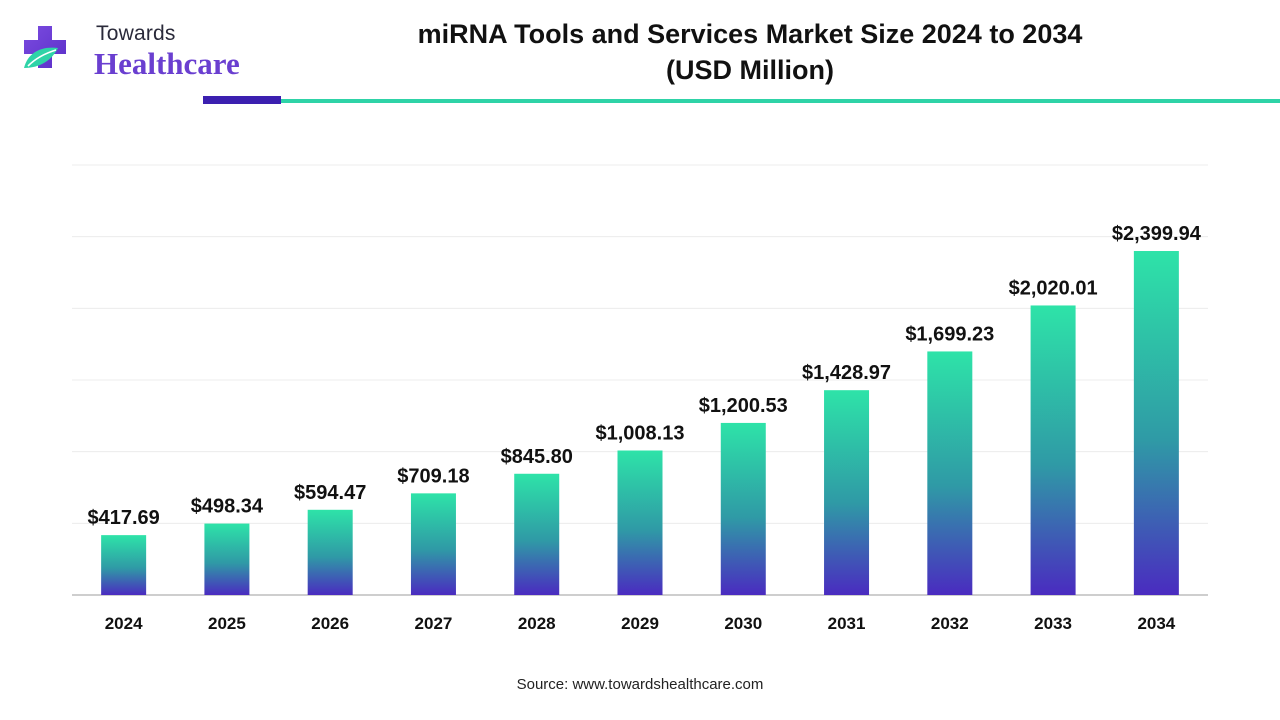 The width and height of the screenshot is (1280, 720). Describe the element at coordinates (847, 623) in the screenshot. I see `x-tick-label-2031: 2031` at that location.